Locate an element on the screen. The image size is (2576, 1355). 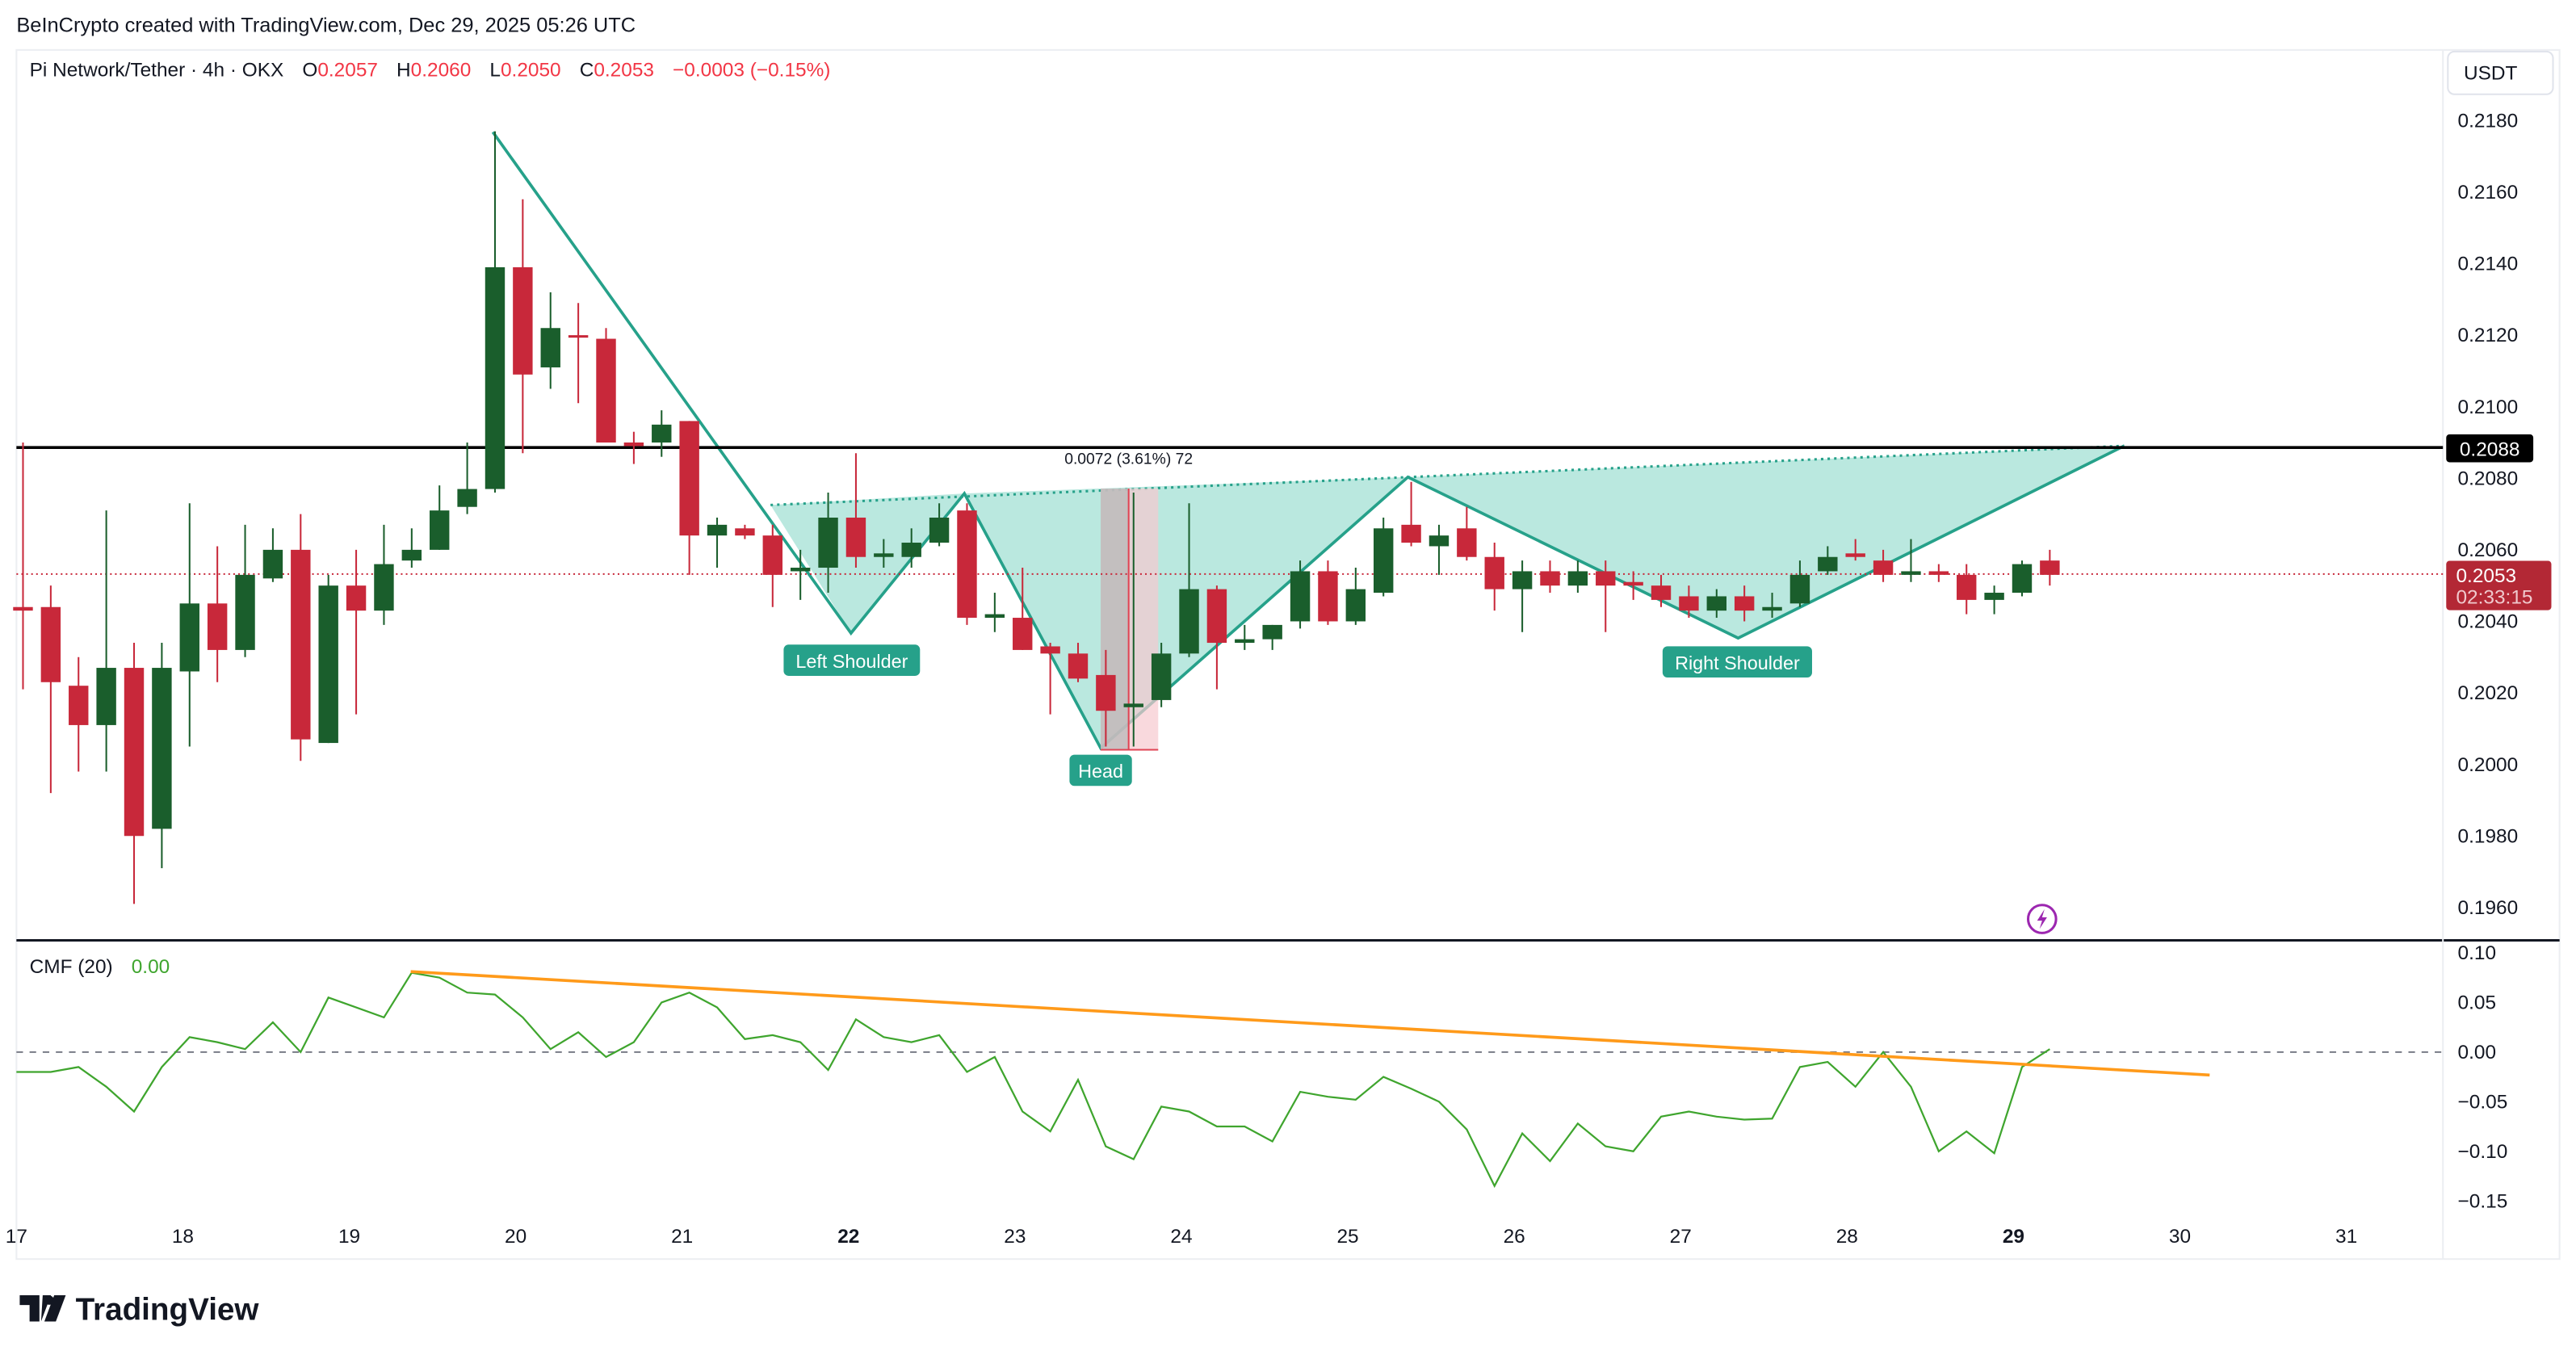
cmf-tick: −0.05 is located at coordinates (2483, 1102).